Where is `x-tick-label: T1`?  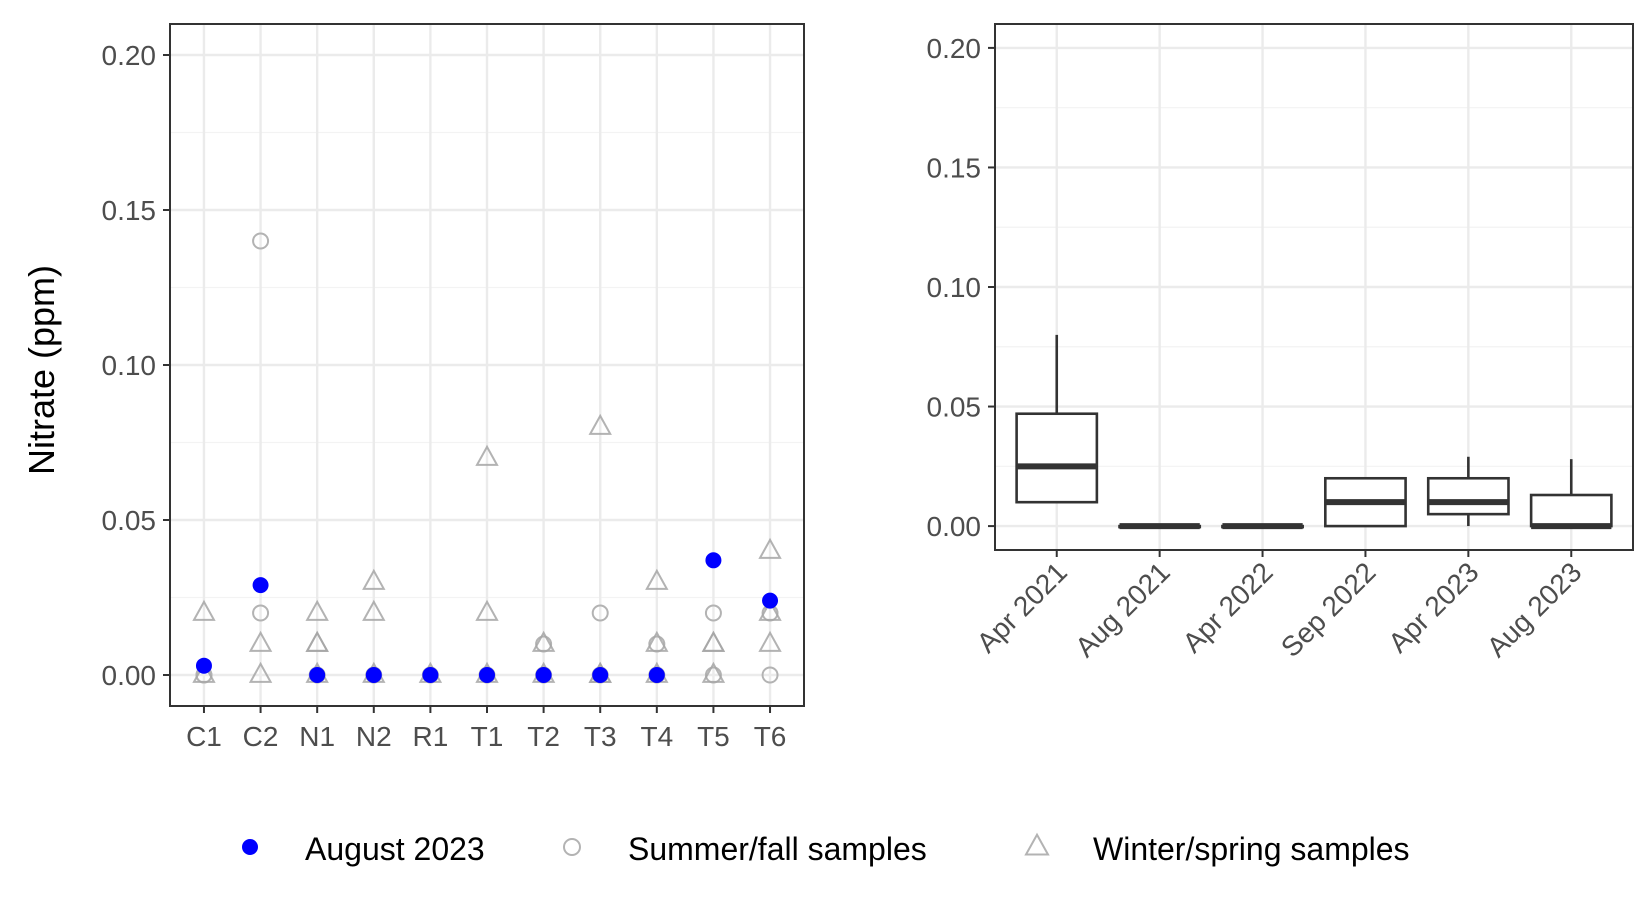
x-tick-label: T1 is located at coordinates (487, 736).